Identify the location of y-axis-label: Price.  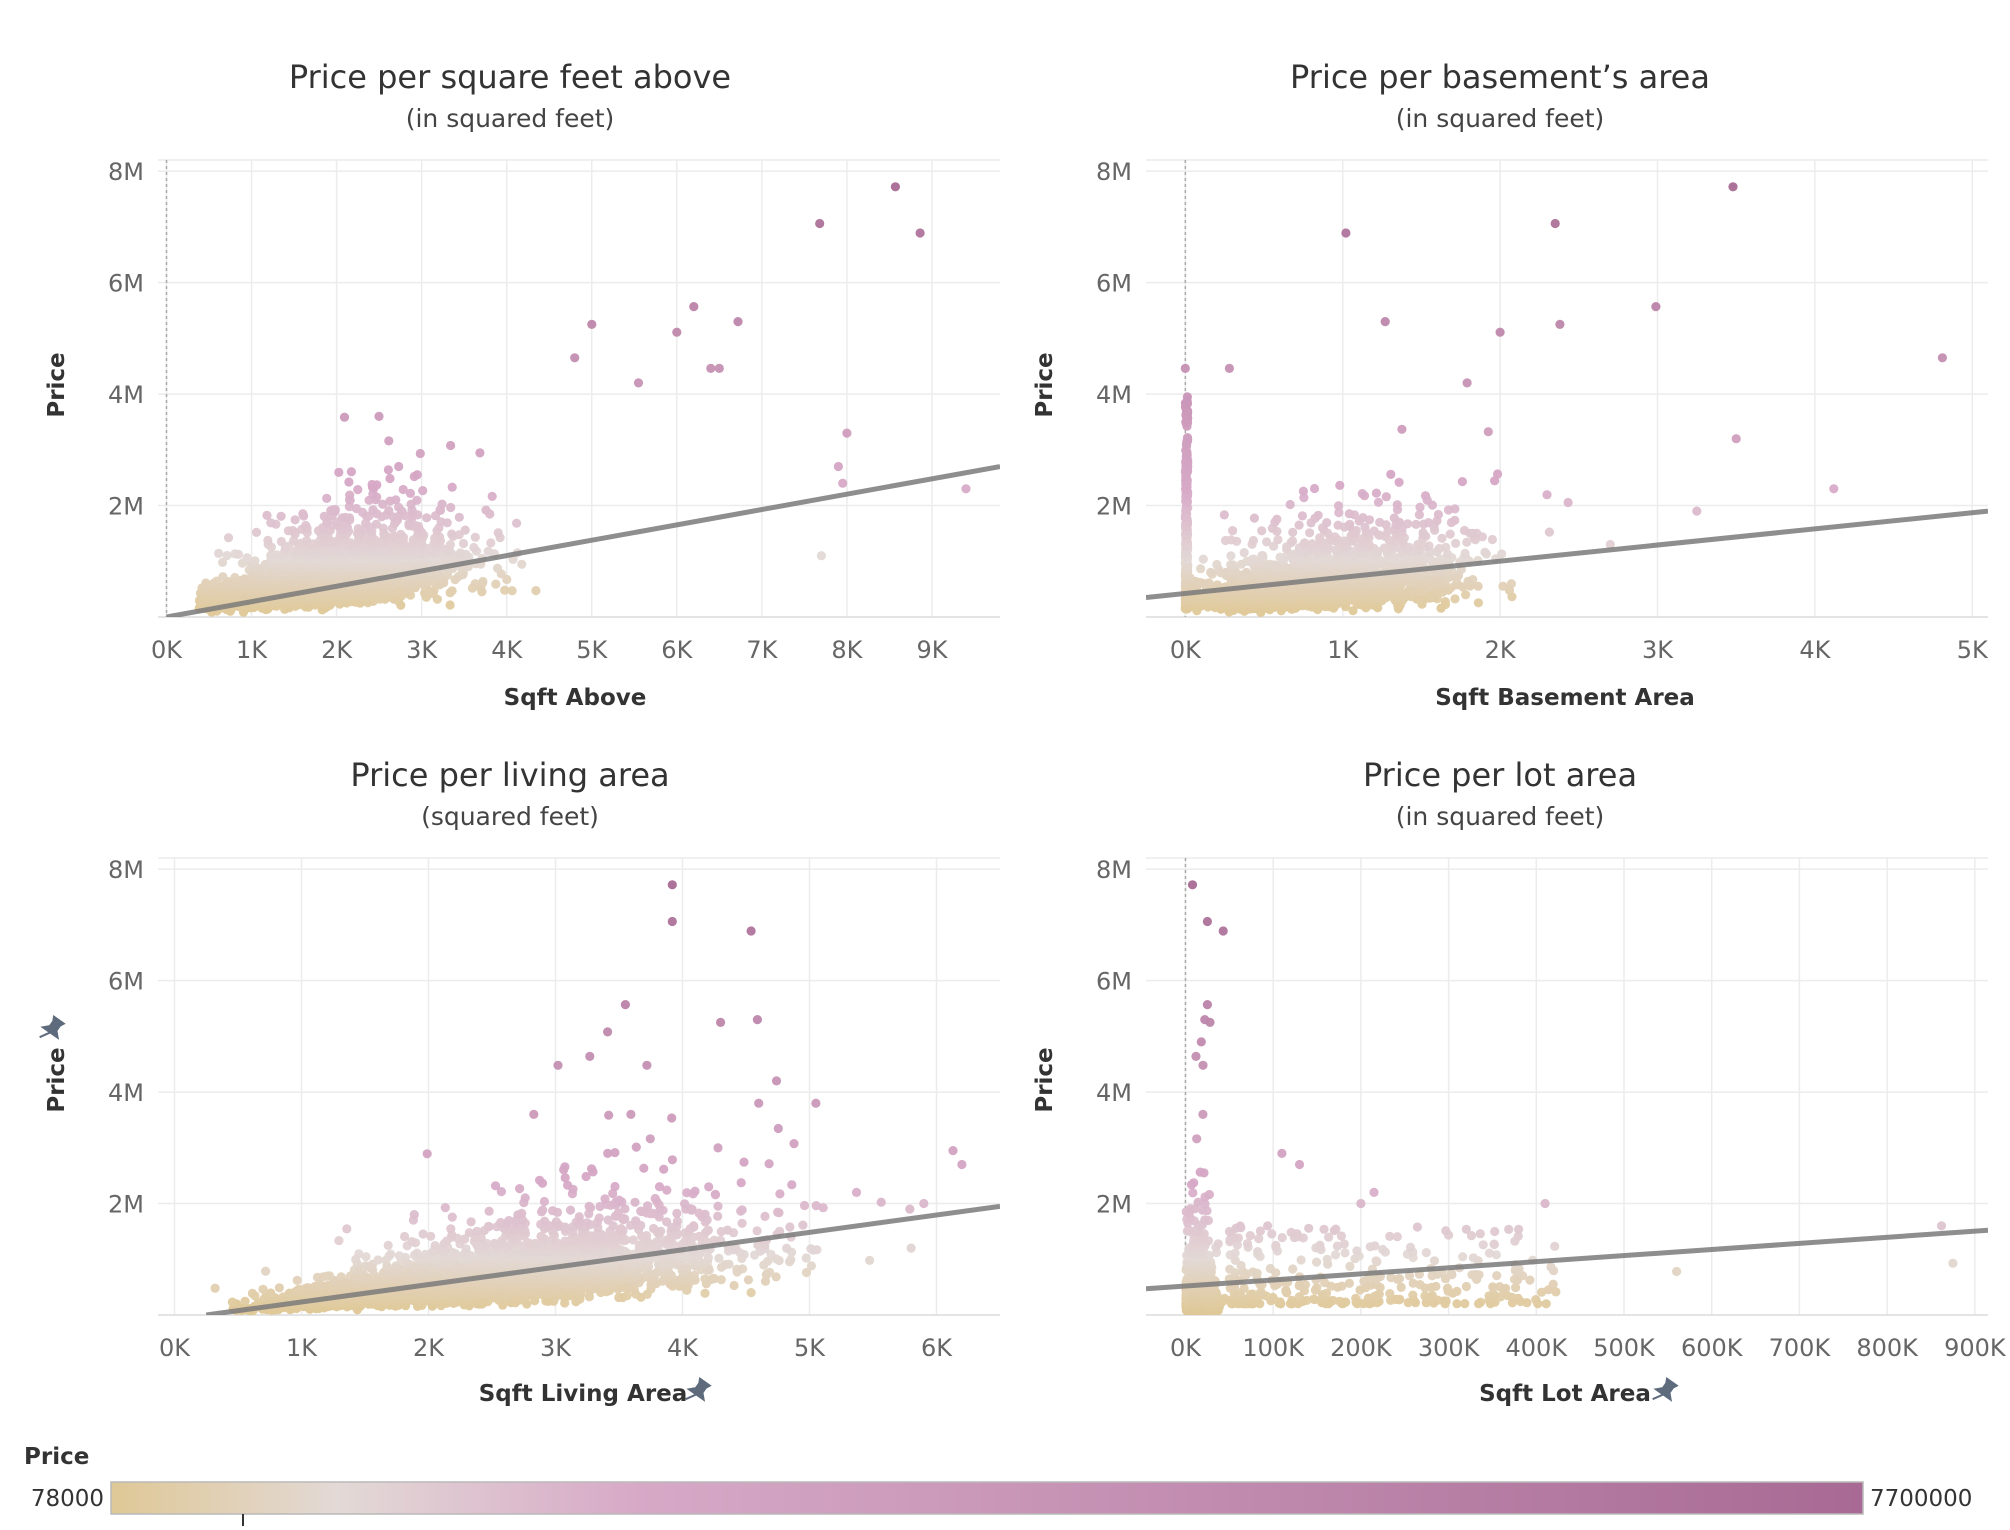
(57, 384).